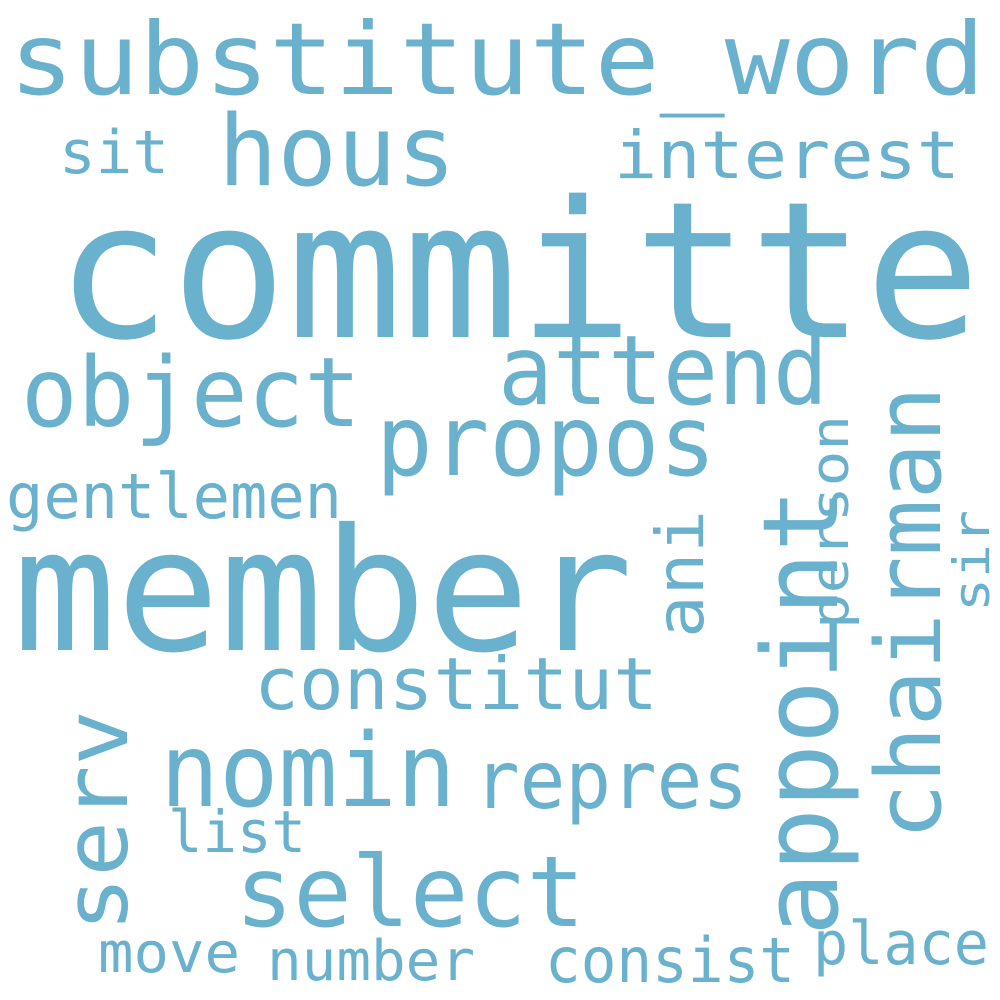 This screenshot has width=1000, height=1000. I want to click on word-place: place, so click(901, 944).